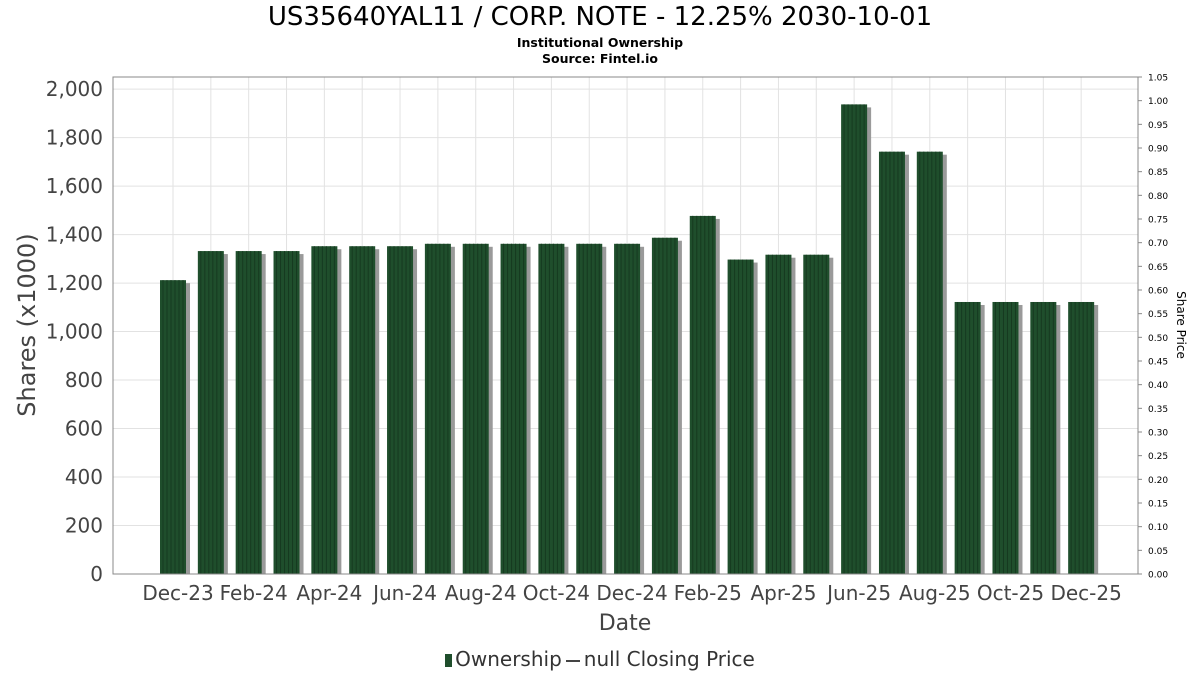  What do you see at coordinates (1158, 434) in the screenshot?
I see `y2-tick-label: 0.30` at bounding box center [1158, 434].